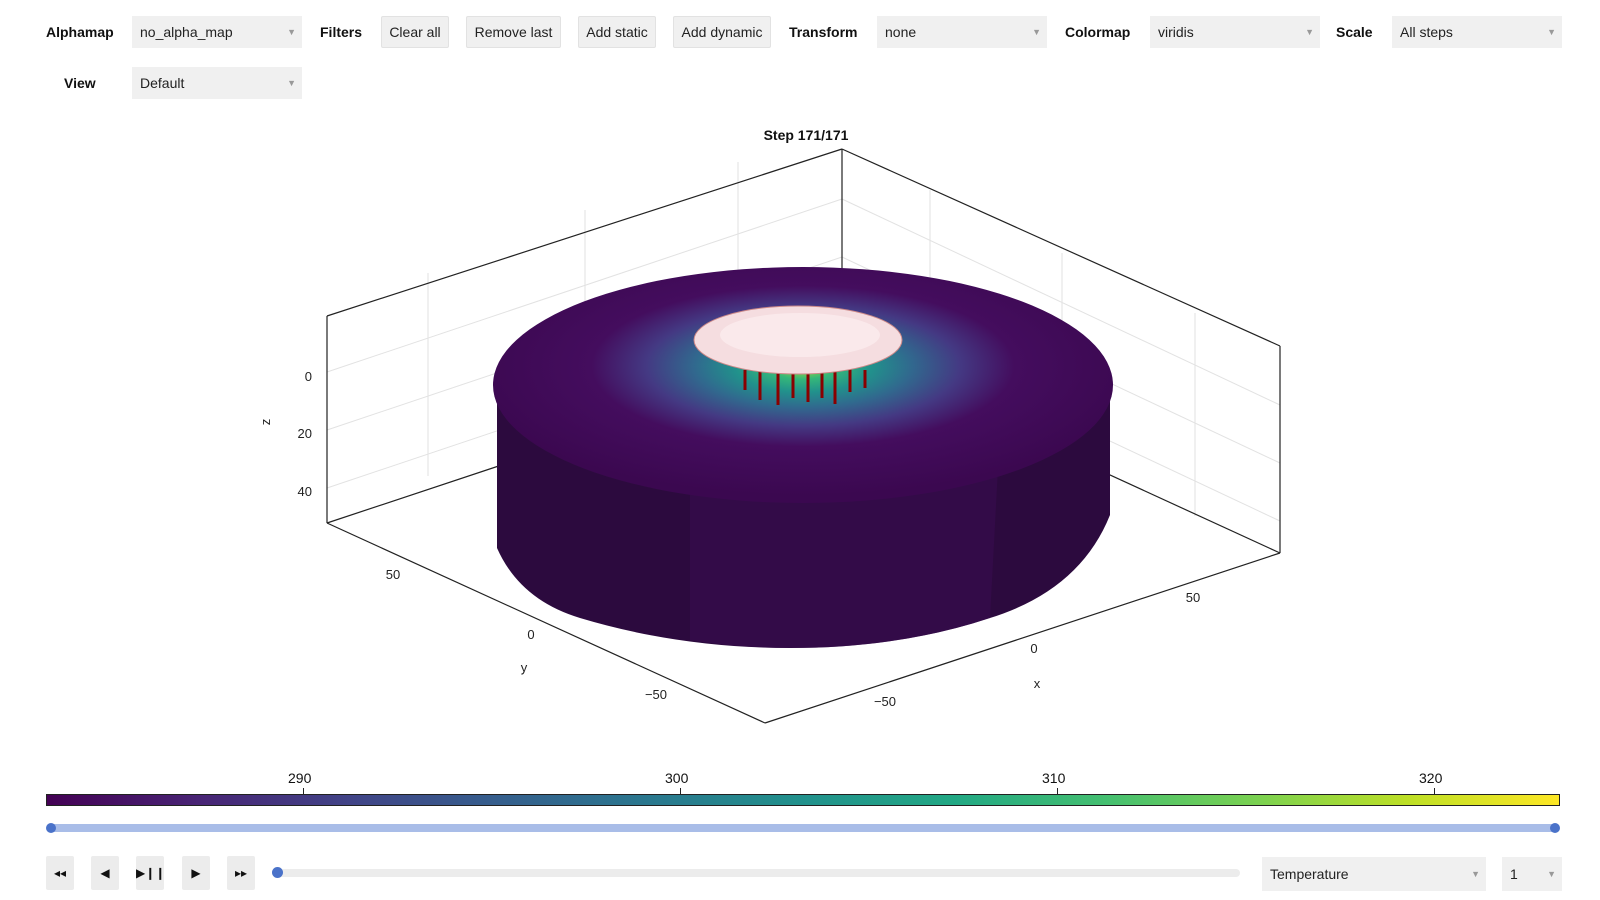  I want to click on plot-title: Step 171/171, so click(806, 135).